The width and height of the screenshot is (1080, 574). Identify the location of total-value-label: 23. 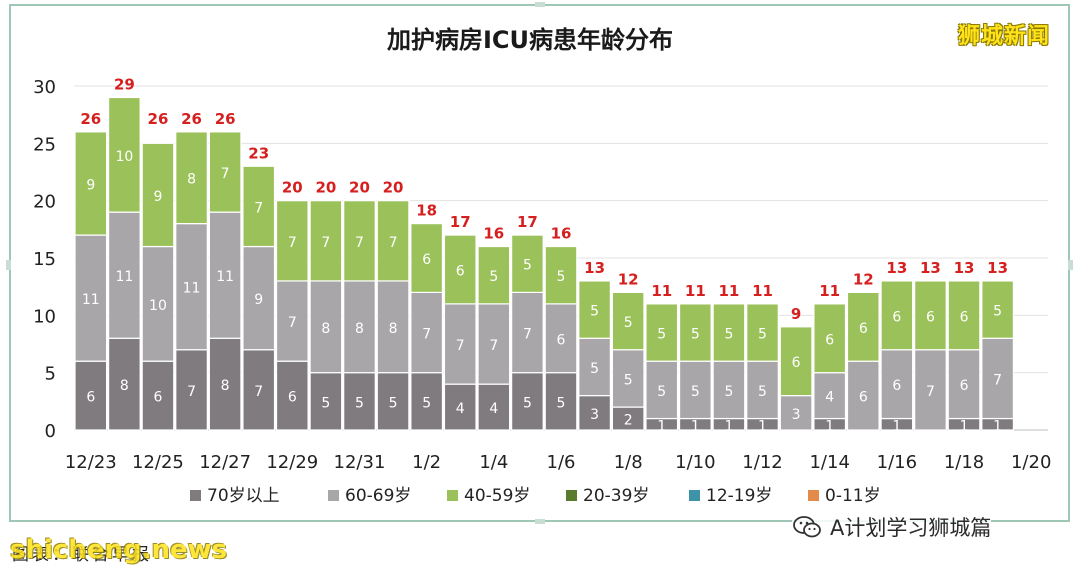
(258, 153).